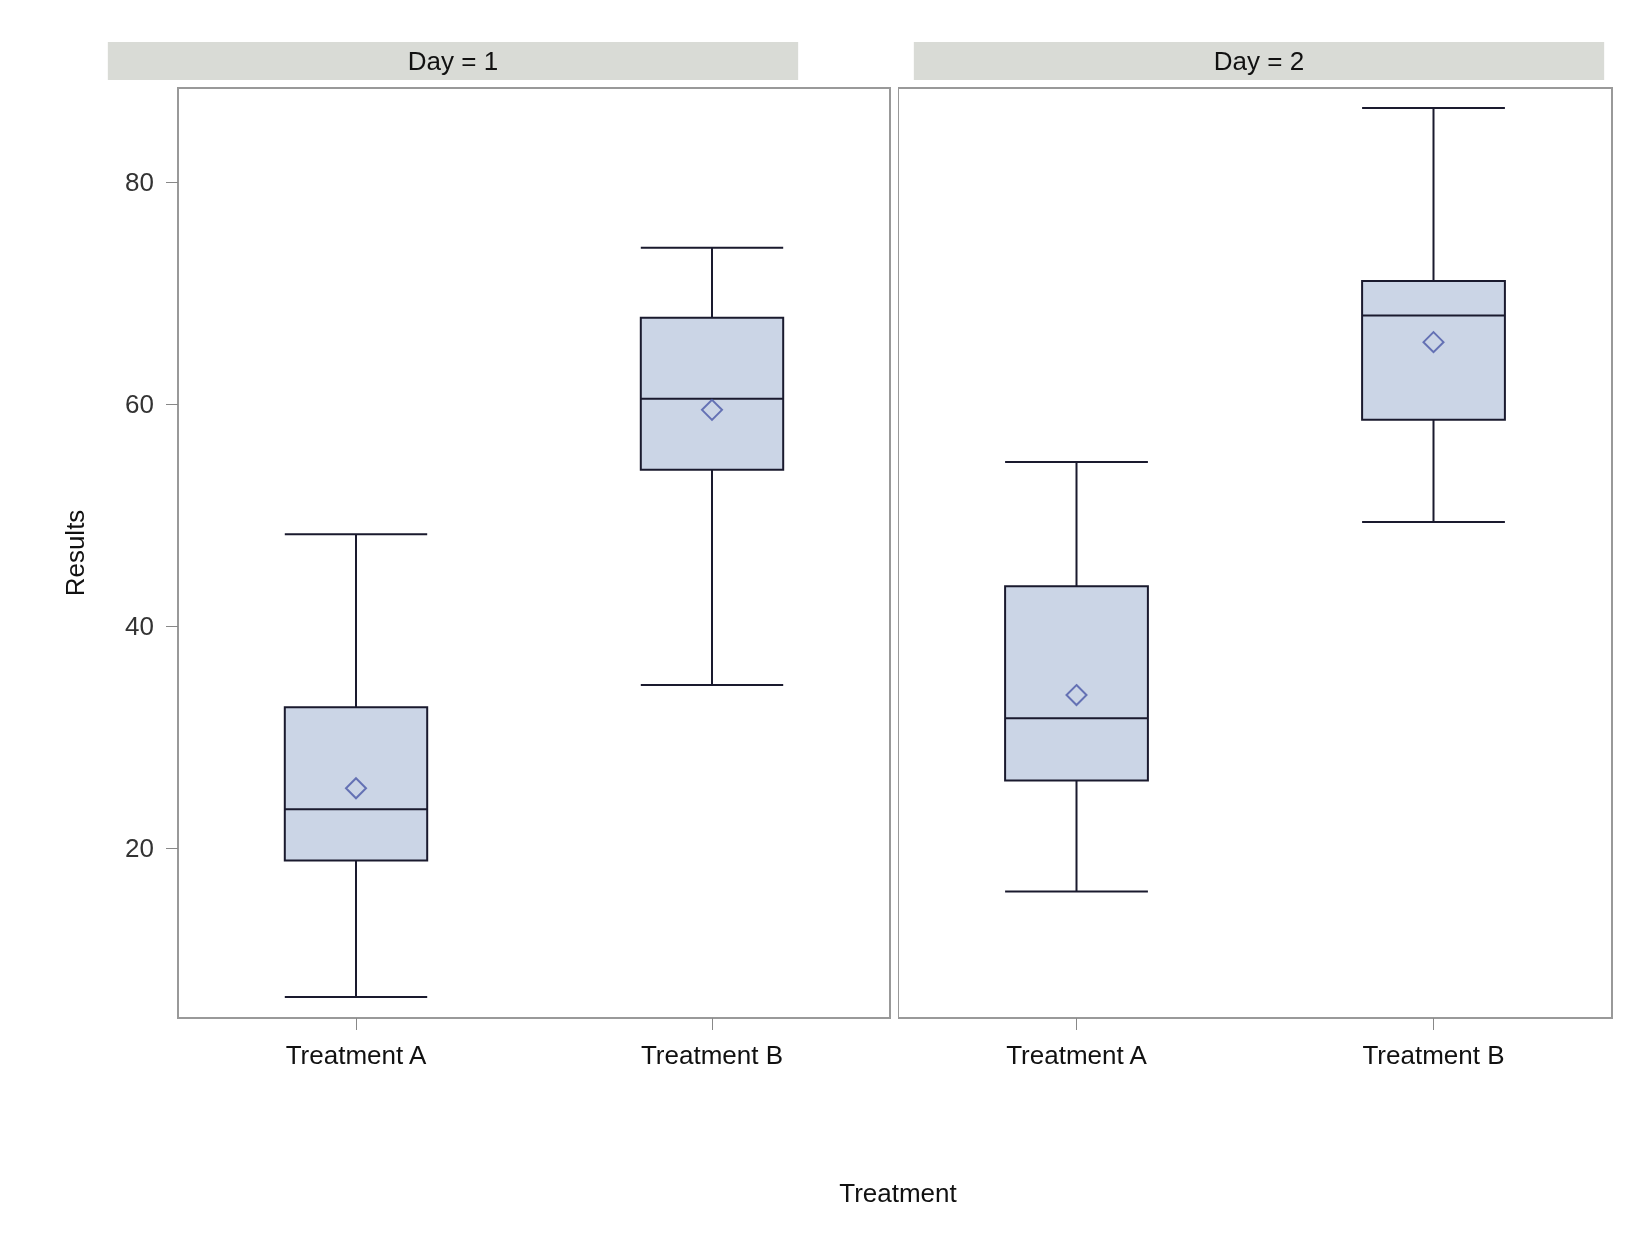 The image size is (1636, 1242). What do you see at coordinates (139, 182) in the screenshot?
I see `y-tick-label: 80` at bounding box center [139, 182].